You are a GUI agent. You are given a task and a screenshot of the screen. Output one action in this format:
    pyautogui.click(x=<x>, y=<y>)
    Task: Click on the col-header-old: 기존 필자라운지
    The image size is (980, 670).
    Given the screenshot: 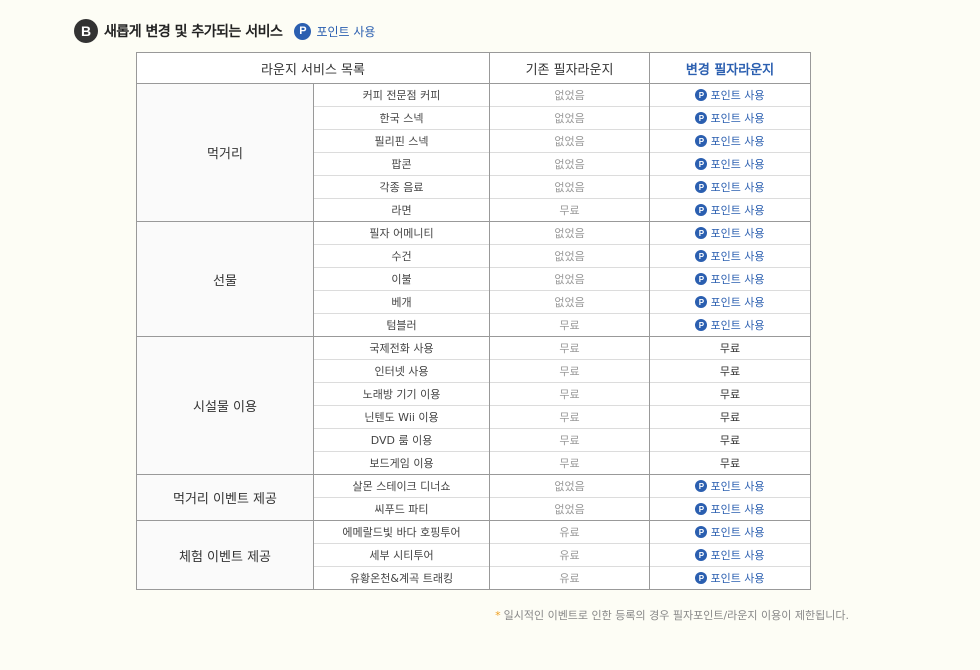 What is the action you would take?
    pyautogui.click(x=570, y=68)
    